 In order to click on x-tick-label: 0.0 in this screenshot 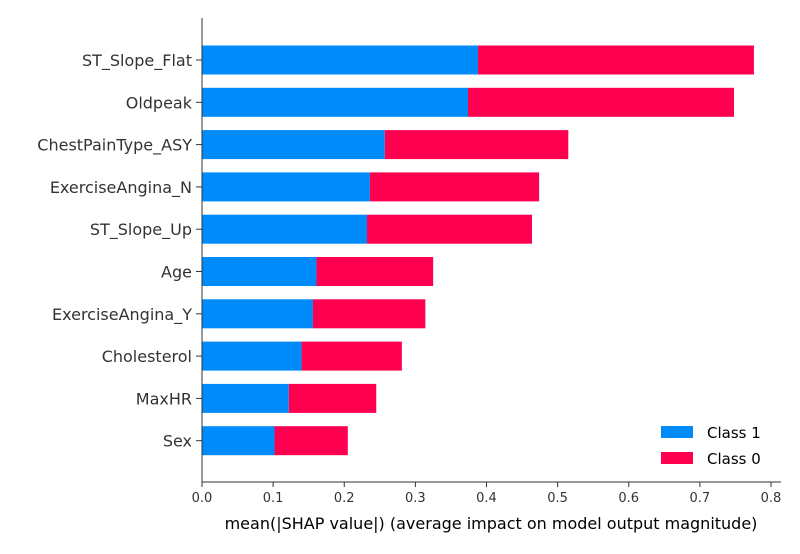, I will do `click(202, 498)`.